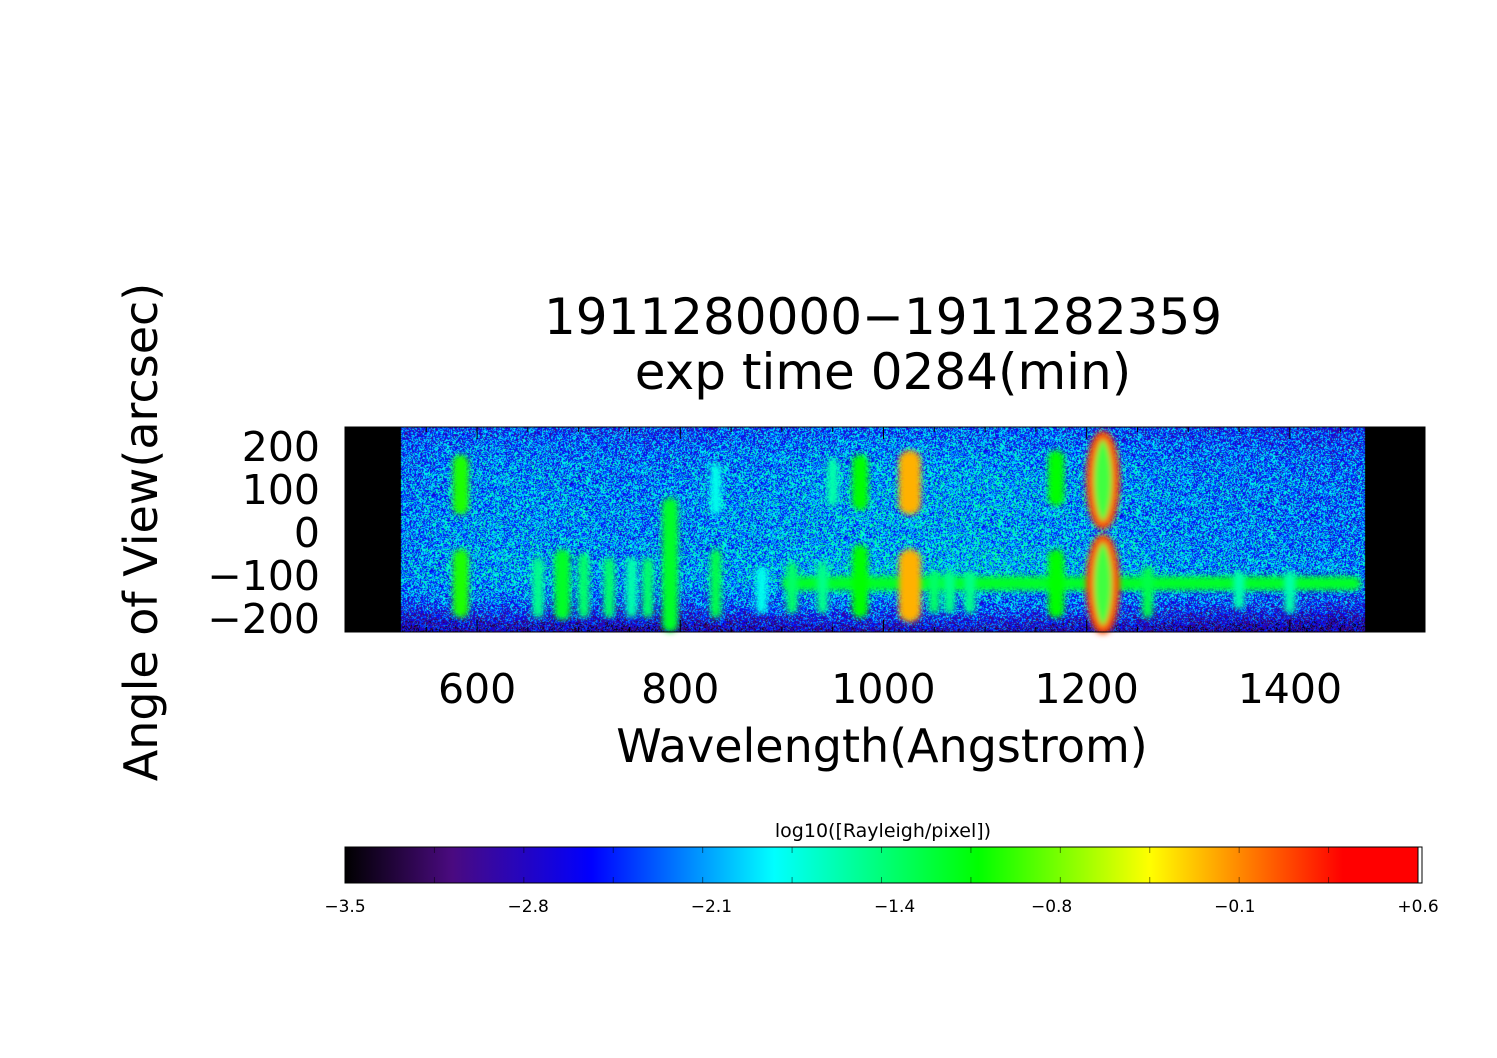 The height and width of the screenshot is (1058, 1497). What do you see at coordinates (1420, 865) in the screenshot?
I see `colorbar-end` at bounding box center [1420, 865].